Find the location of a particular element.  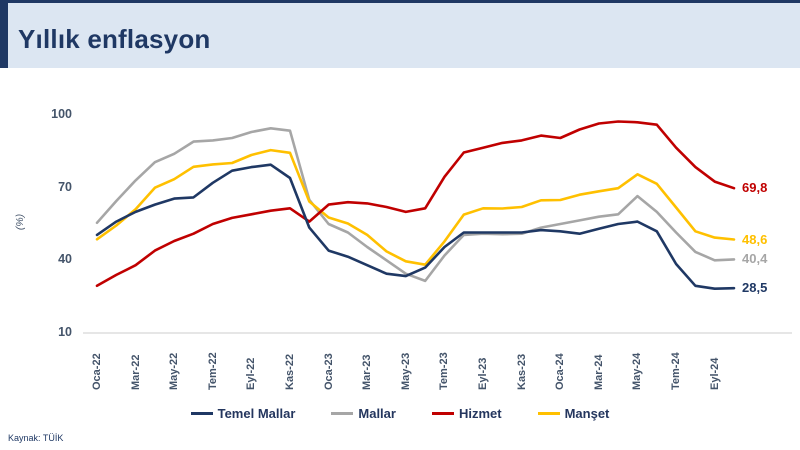

page-title: Yıllık enflasyon is located at coordinates (114, 39).